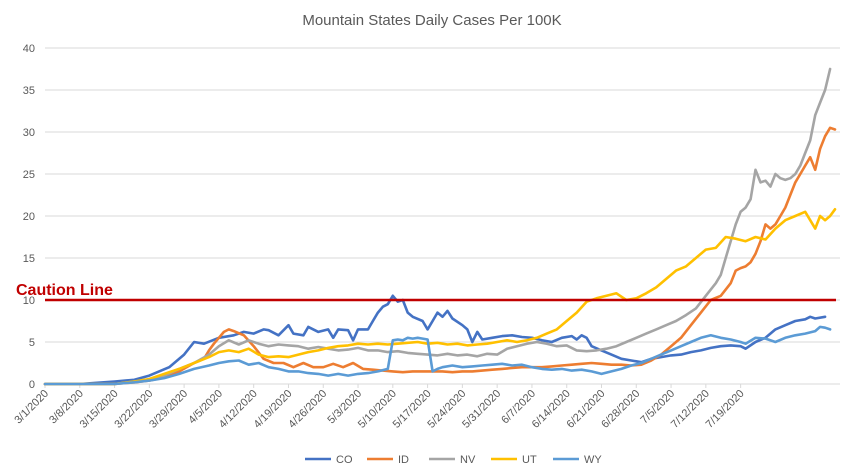 Image resolution: width=861 pixels, height=471 pixels. Describe the element at coordinates (403, 460) in the screenshot. I see `legend-label-id: ID` at that location.